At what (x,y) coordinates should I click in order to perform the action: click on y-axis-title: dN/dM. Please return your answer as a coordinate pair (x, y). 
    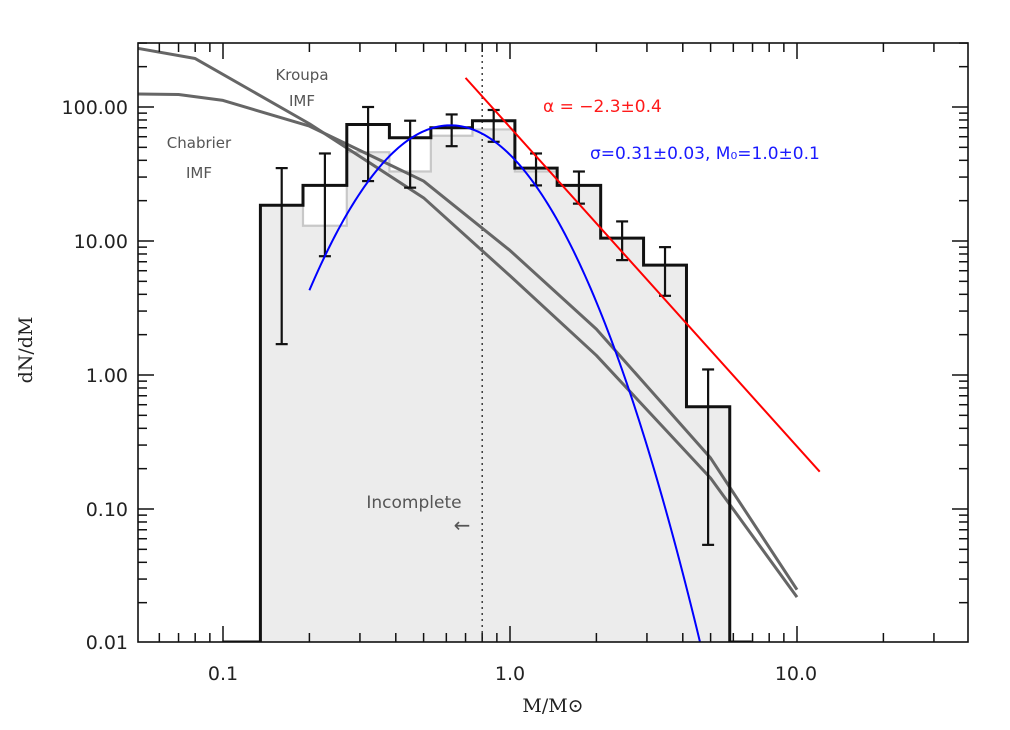
    Looking at the image, I should click on (26, 350).